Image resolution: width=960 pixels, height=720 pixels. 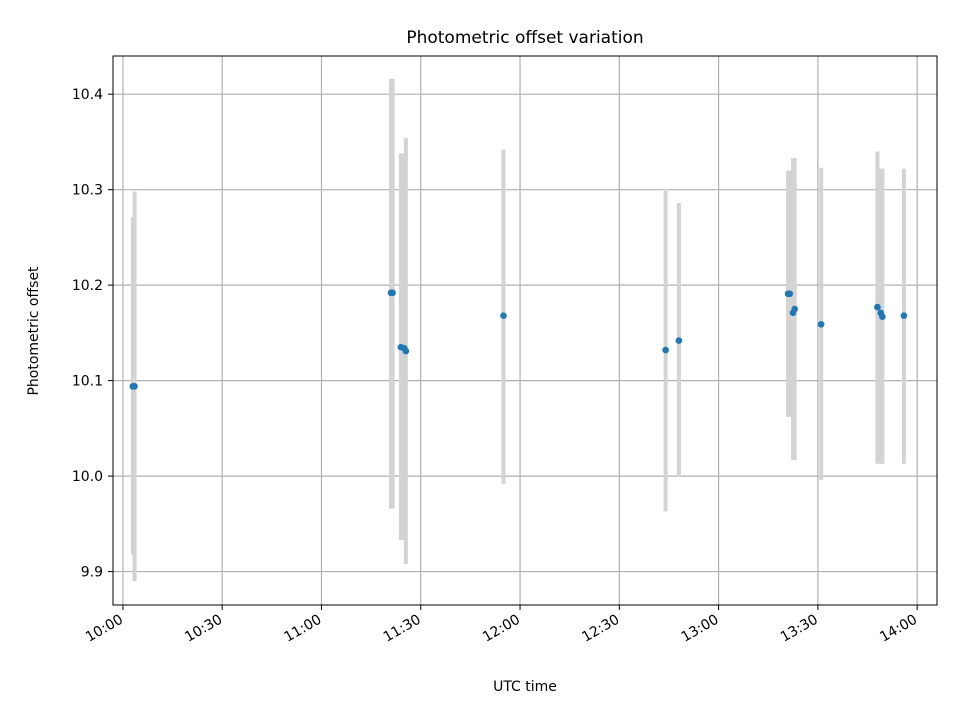 I want to click on y-tick-label: 10.1, so click(x=87, y=382).